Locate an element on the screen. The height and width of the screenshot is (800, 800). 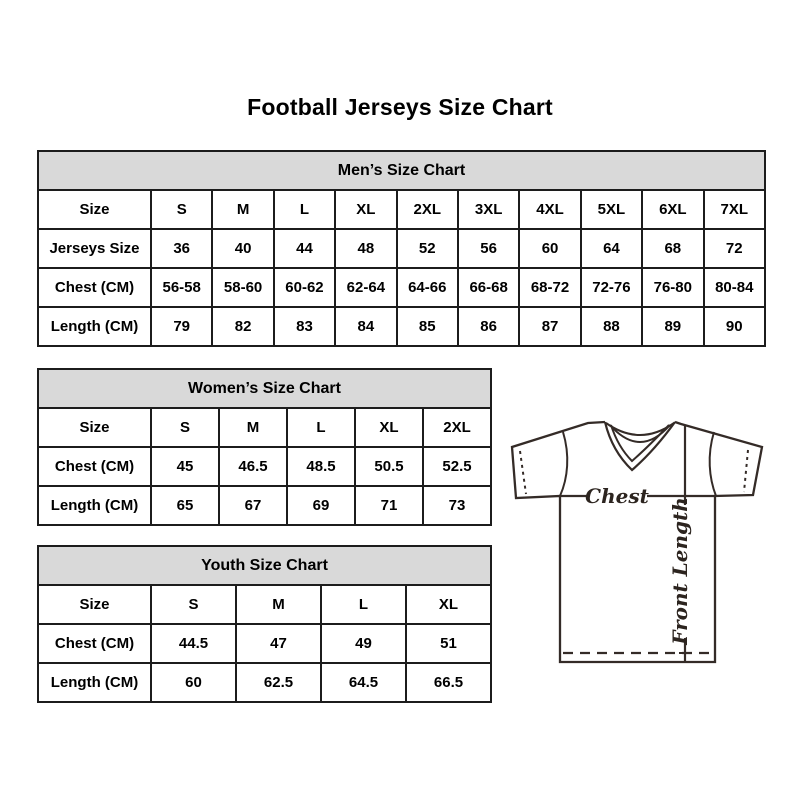
table-cell: 51 is located at coordinates (448, 643).